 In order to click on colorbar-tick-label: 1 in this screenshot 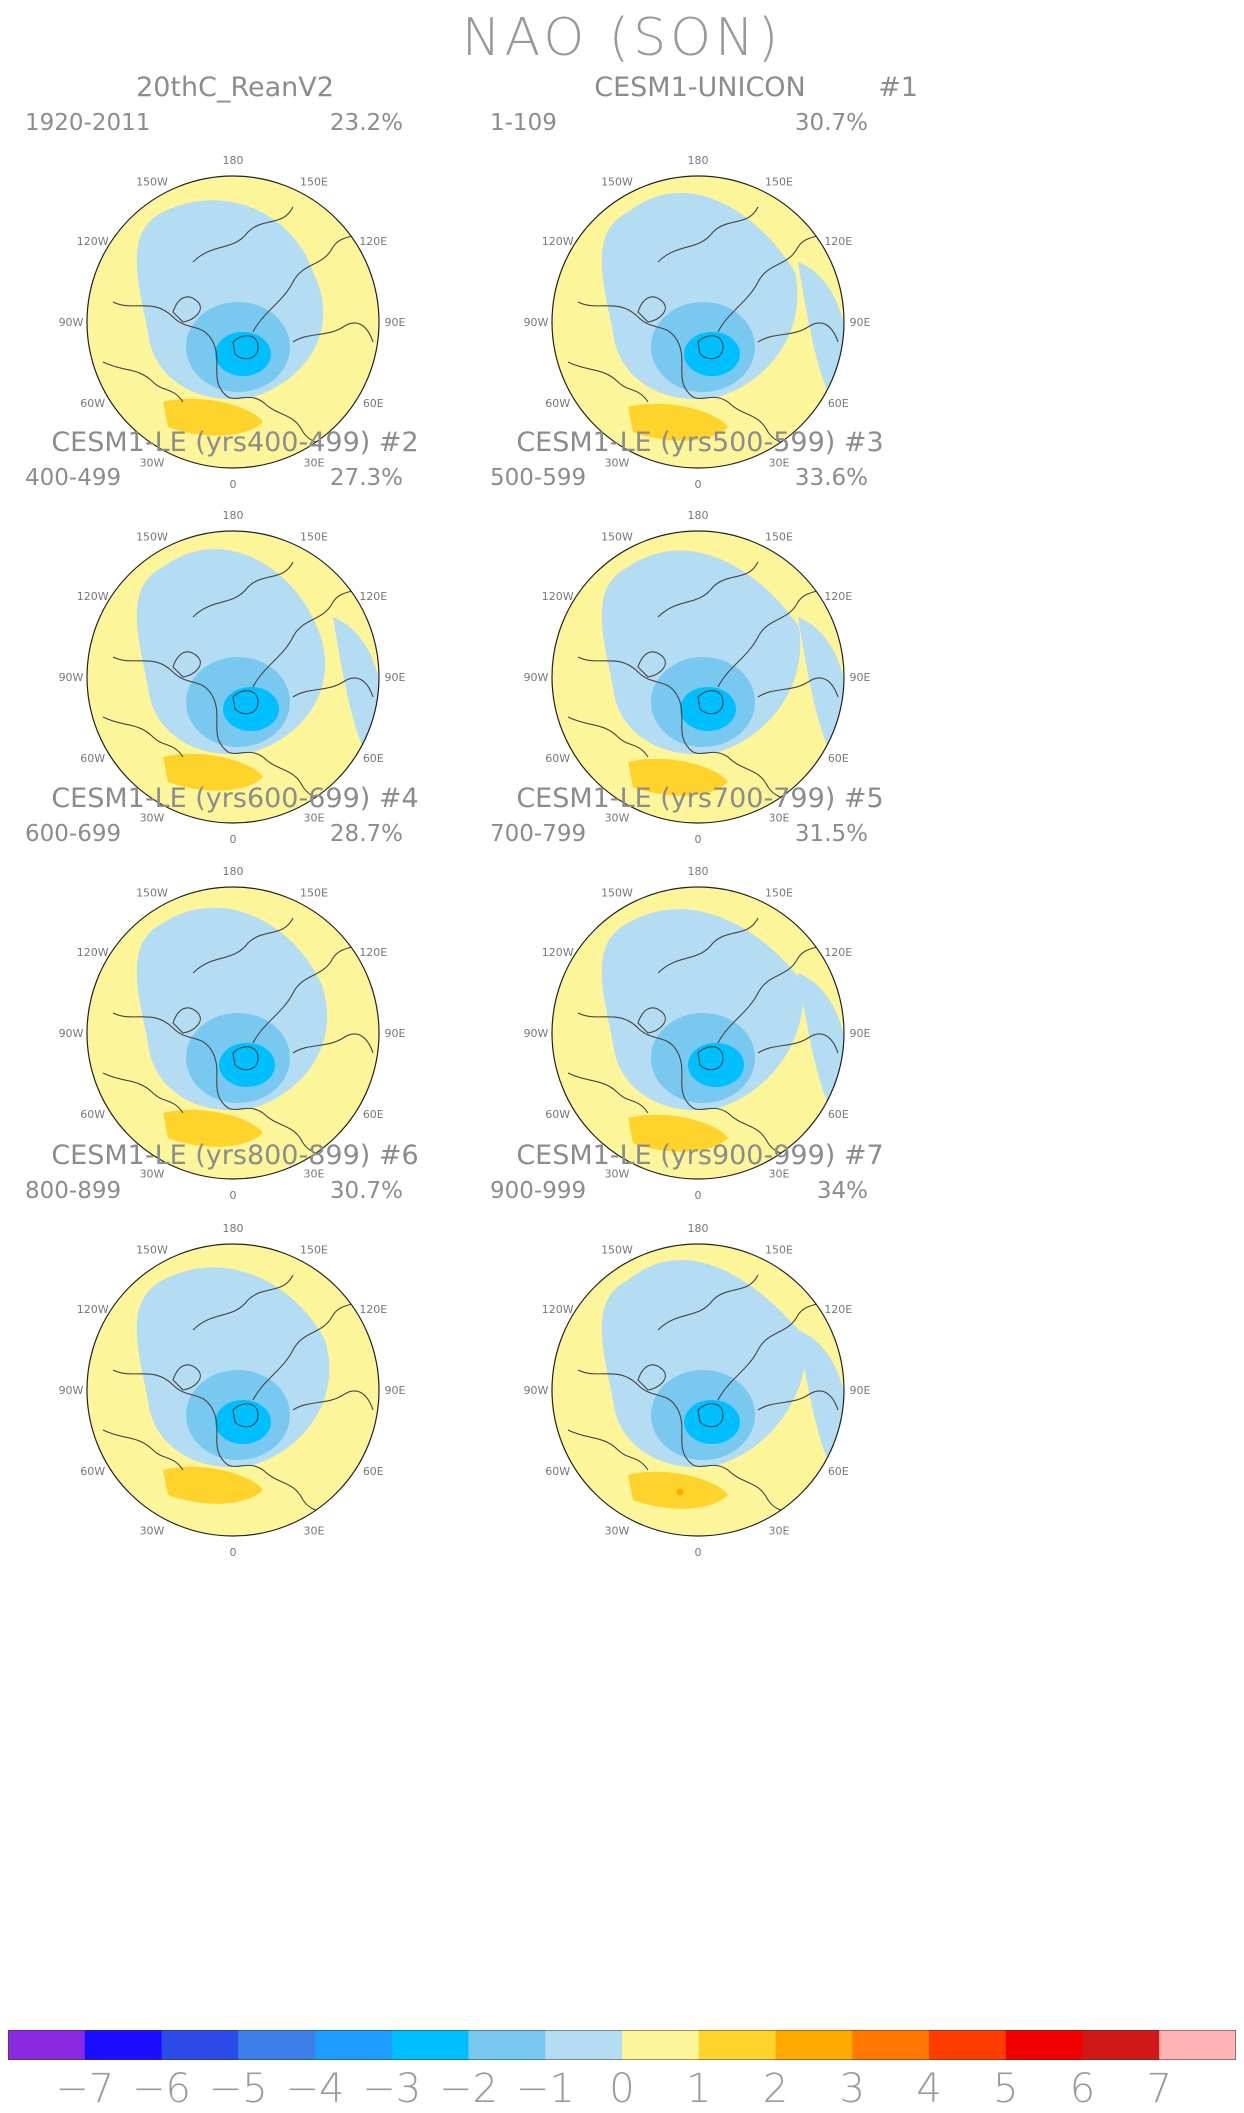, I will do `click(699, 2089)`.